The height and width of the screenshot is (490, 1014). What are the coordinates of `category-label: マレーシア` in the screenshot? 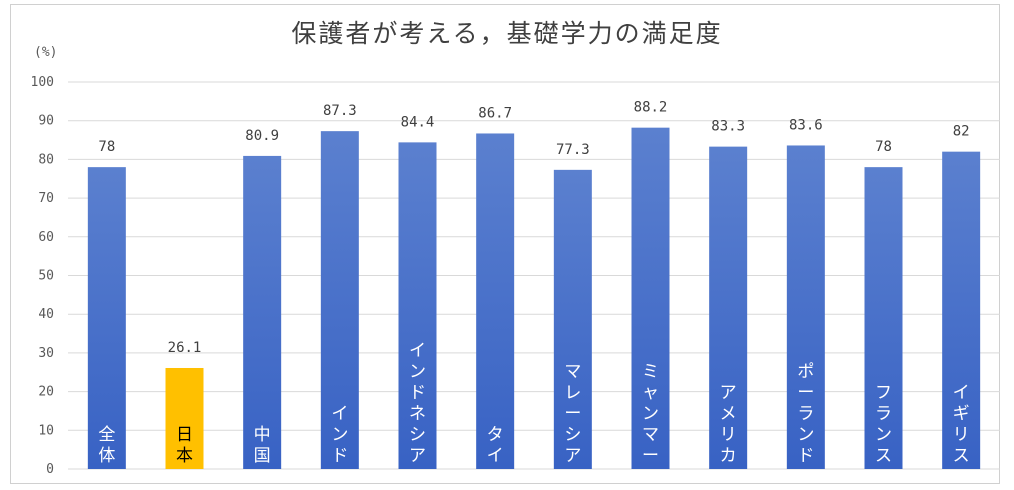 It's located at (572, 414).